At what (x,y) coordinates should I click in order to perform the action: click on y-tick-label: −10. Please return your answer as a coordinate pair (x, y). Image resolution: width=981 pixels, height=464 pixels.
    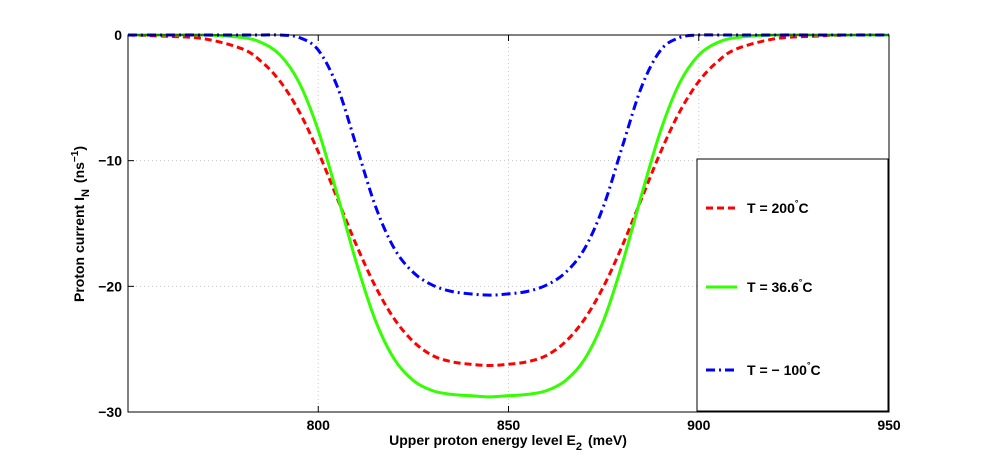
    Looking at the image, I should click on (110, 161).